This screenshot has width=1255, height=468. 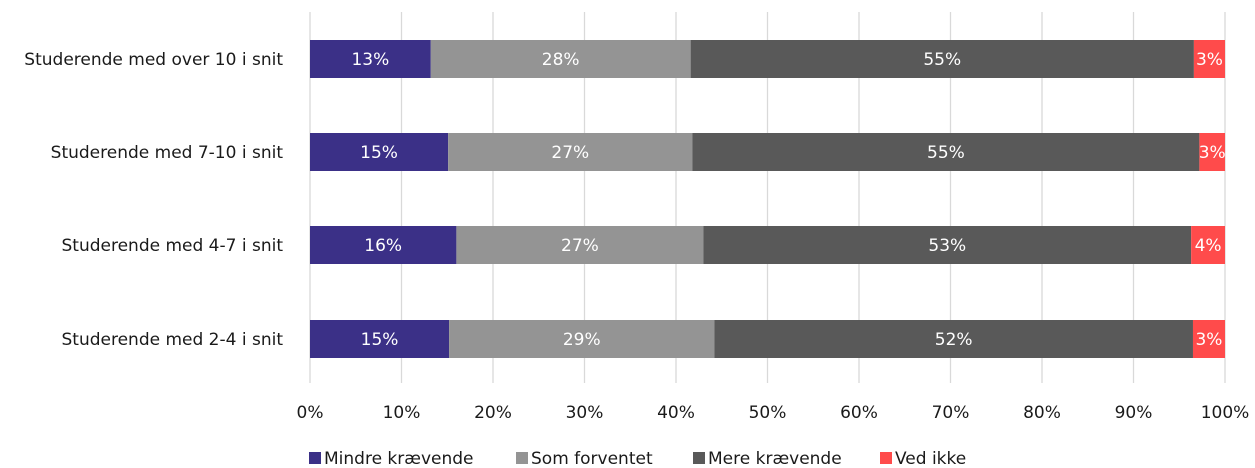 What do you see at coordinates (167, 153) in the screenshot?
I see `category-label: Studerende med 7-10 i snit` at bounding box center [167, 153].